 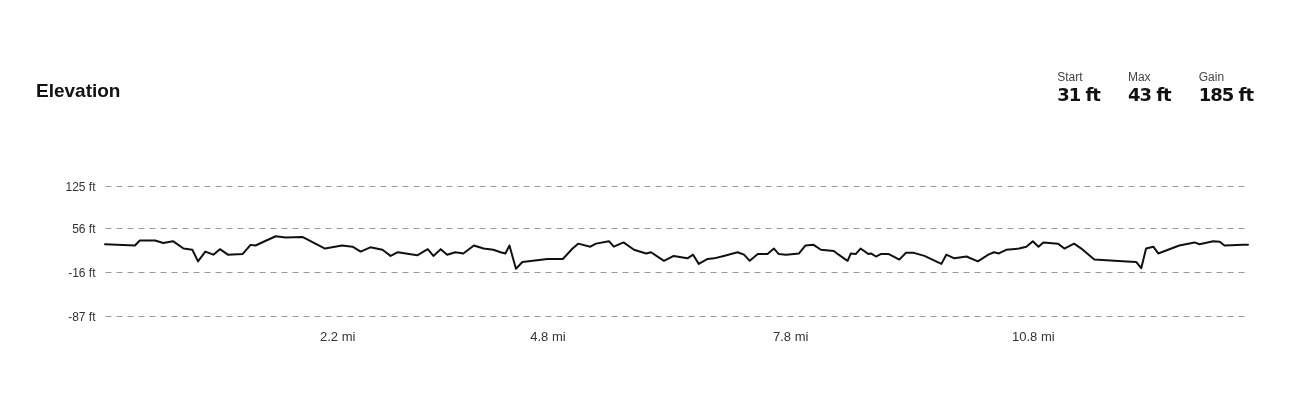 What do you see at coordinates (1149, 94) in the screenshot?
I see `text: 43 ft` at bounding box center [1149, 94].